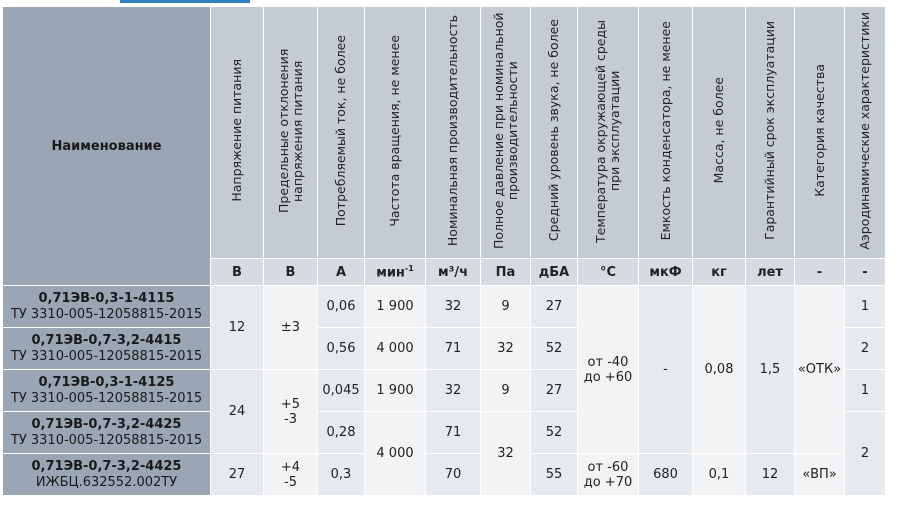 The height and width of the screenshot is (509, 901). What do you see at coordinates (237, 474) in the screenshot?
I see `cell-voltage: 27` at bounding box center [237, 474].